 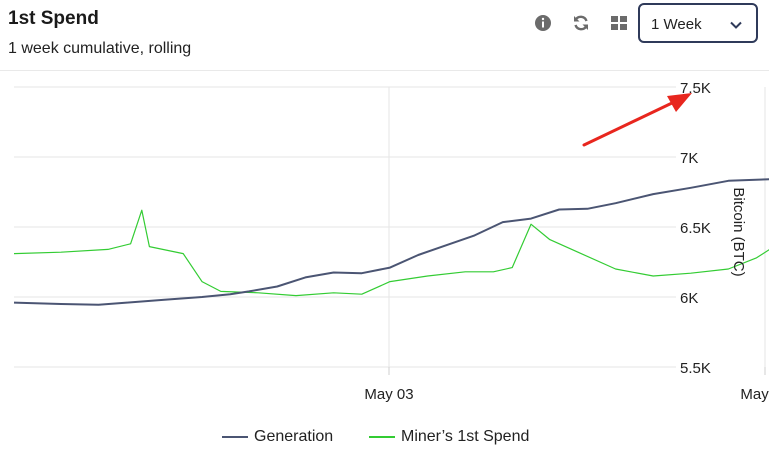 I want to click on y-axis-label: Bitcoin (BTC), so click(x=738, y=231).